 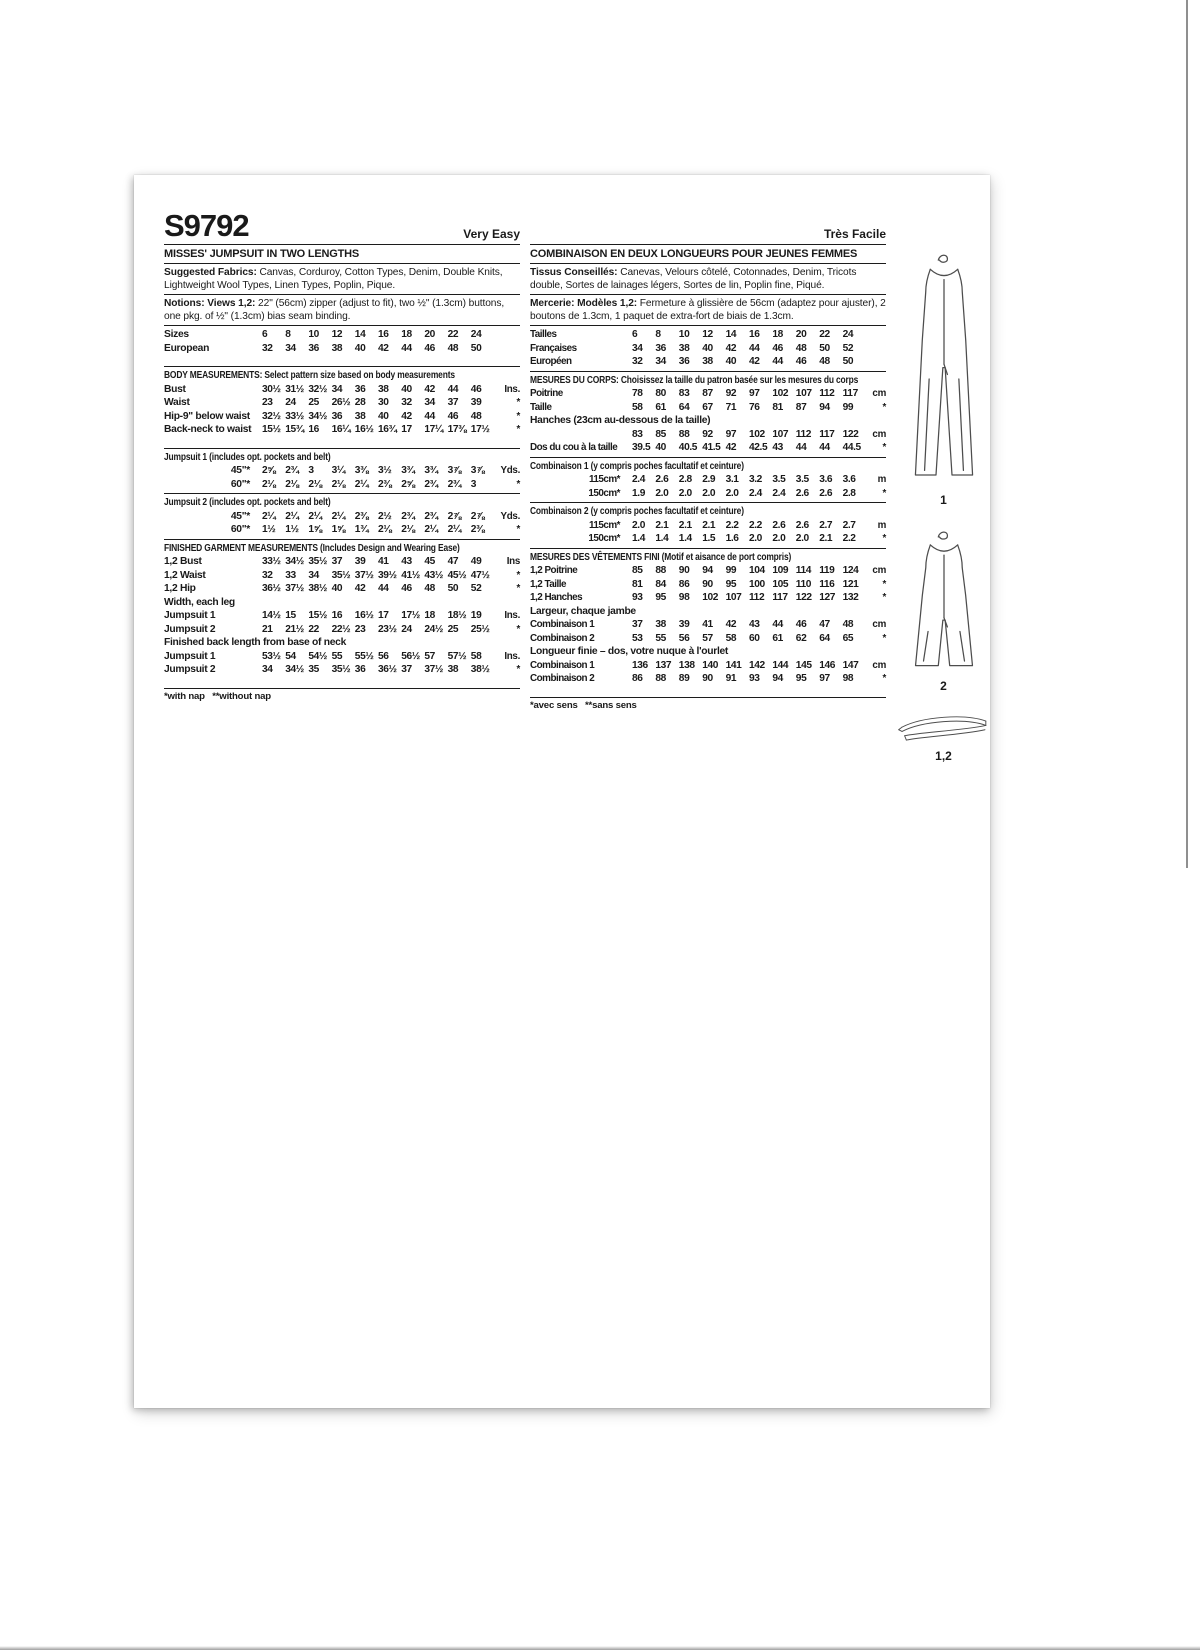 What do you see at coordinates (408, 470) in the screenshot?
I see `cell-value: 3¾` at bounding box center [408, 470].